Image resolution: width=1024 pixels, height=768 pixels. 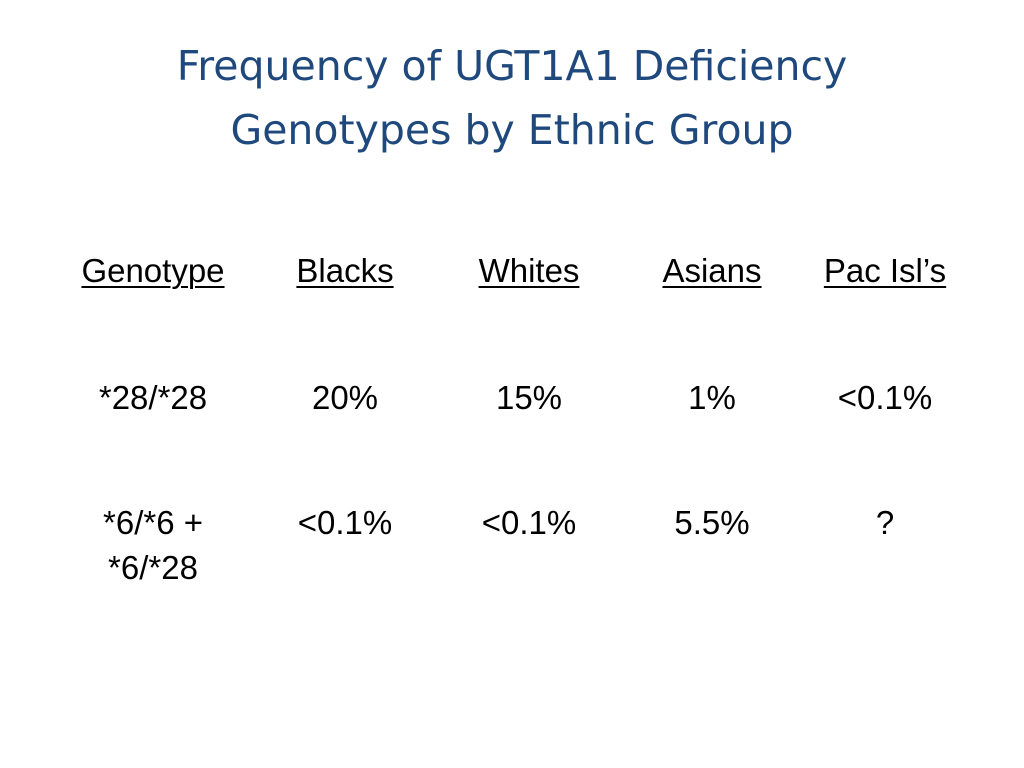 What do you see at coordinates (529, 397) in the screenshot?
I see `row-1-whites: 15%` at bounding box center [529, 397].